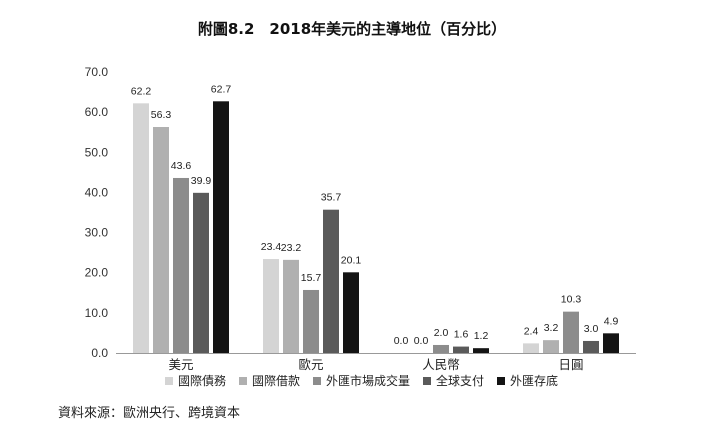 The height and width of the screenshot is (434, 704). Describe the element at coordinates (352, 29) in the screenshot. I see `chart-title: 附圖8.2 2018年美元的主導地位（百分比）` at that location.